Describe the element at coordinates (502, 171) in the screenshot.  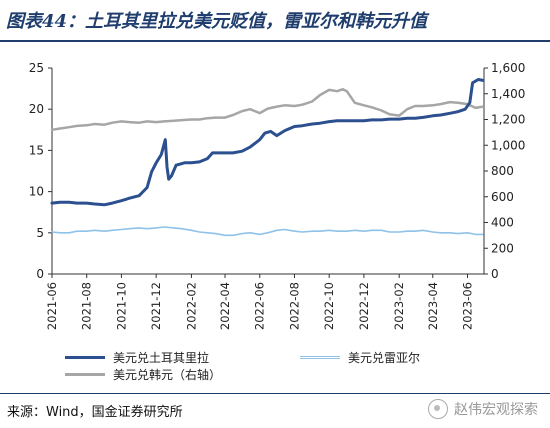
I see `y-right-tick-label: 800` at that location.